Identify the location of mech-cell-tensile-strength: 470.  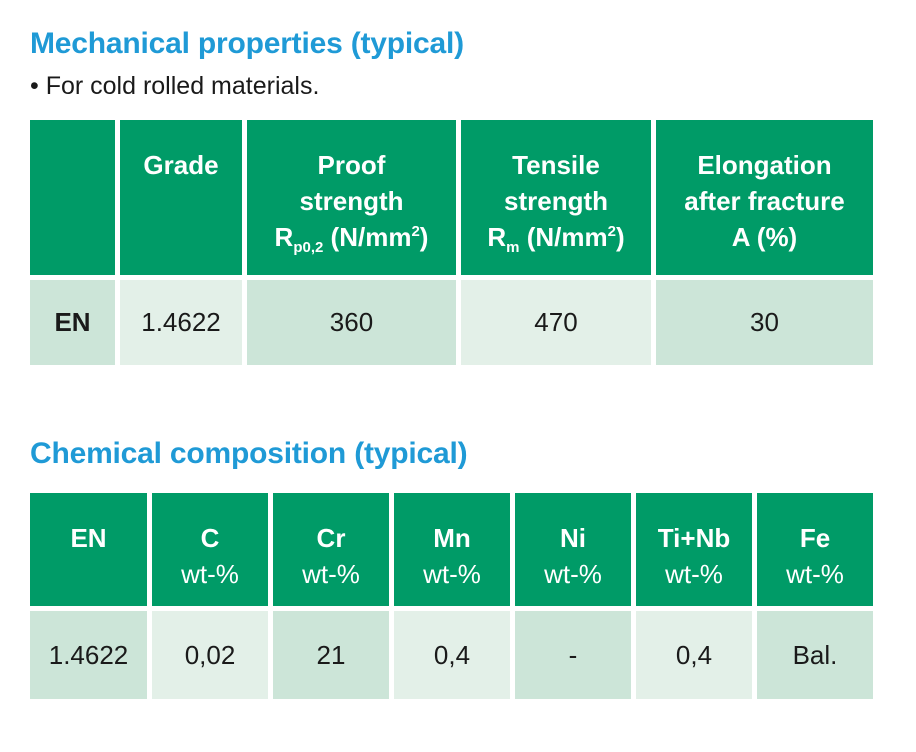
(556, 322).